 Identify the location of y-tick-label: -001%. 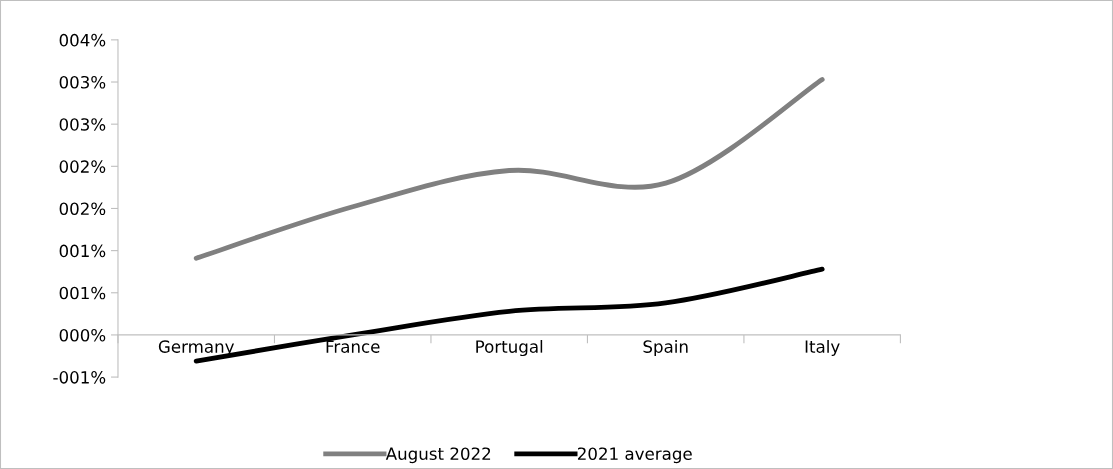
(79, 377).